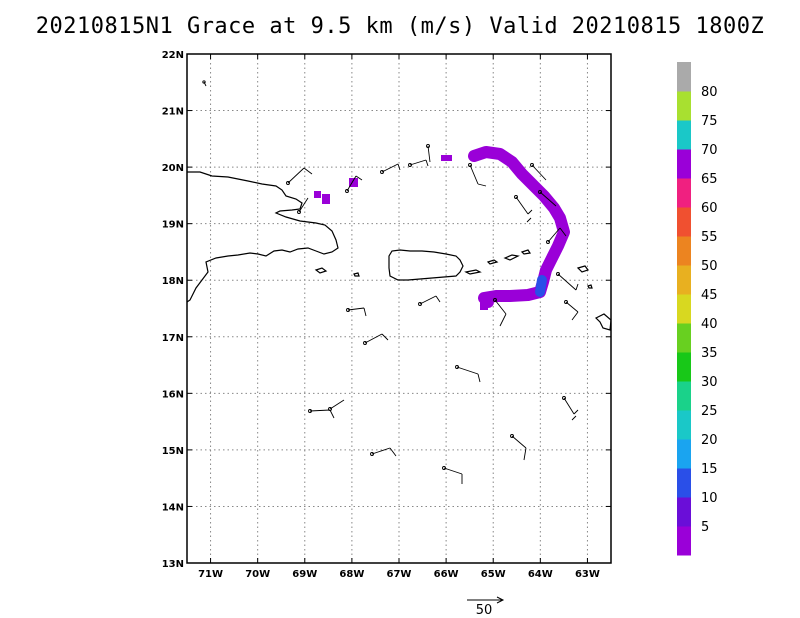 The height and width of the screenshot is (618, 800). I want to click on colorbar-label: 25, so click(709, 411).